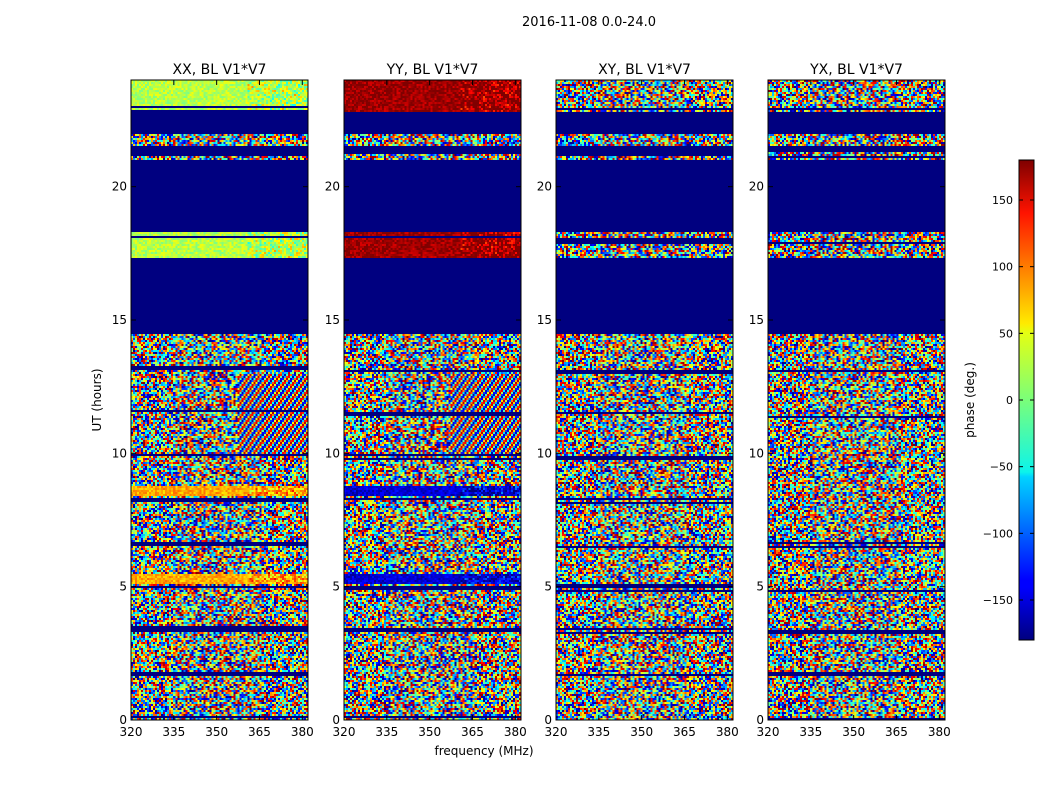 The height and width of the screenshot is (800, 1050). I want to click on colorbar: 150 100 50 0 −50 −100 −150 phase (deg.), so click(999, 400).